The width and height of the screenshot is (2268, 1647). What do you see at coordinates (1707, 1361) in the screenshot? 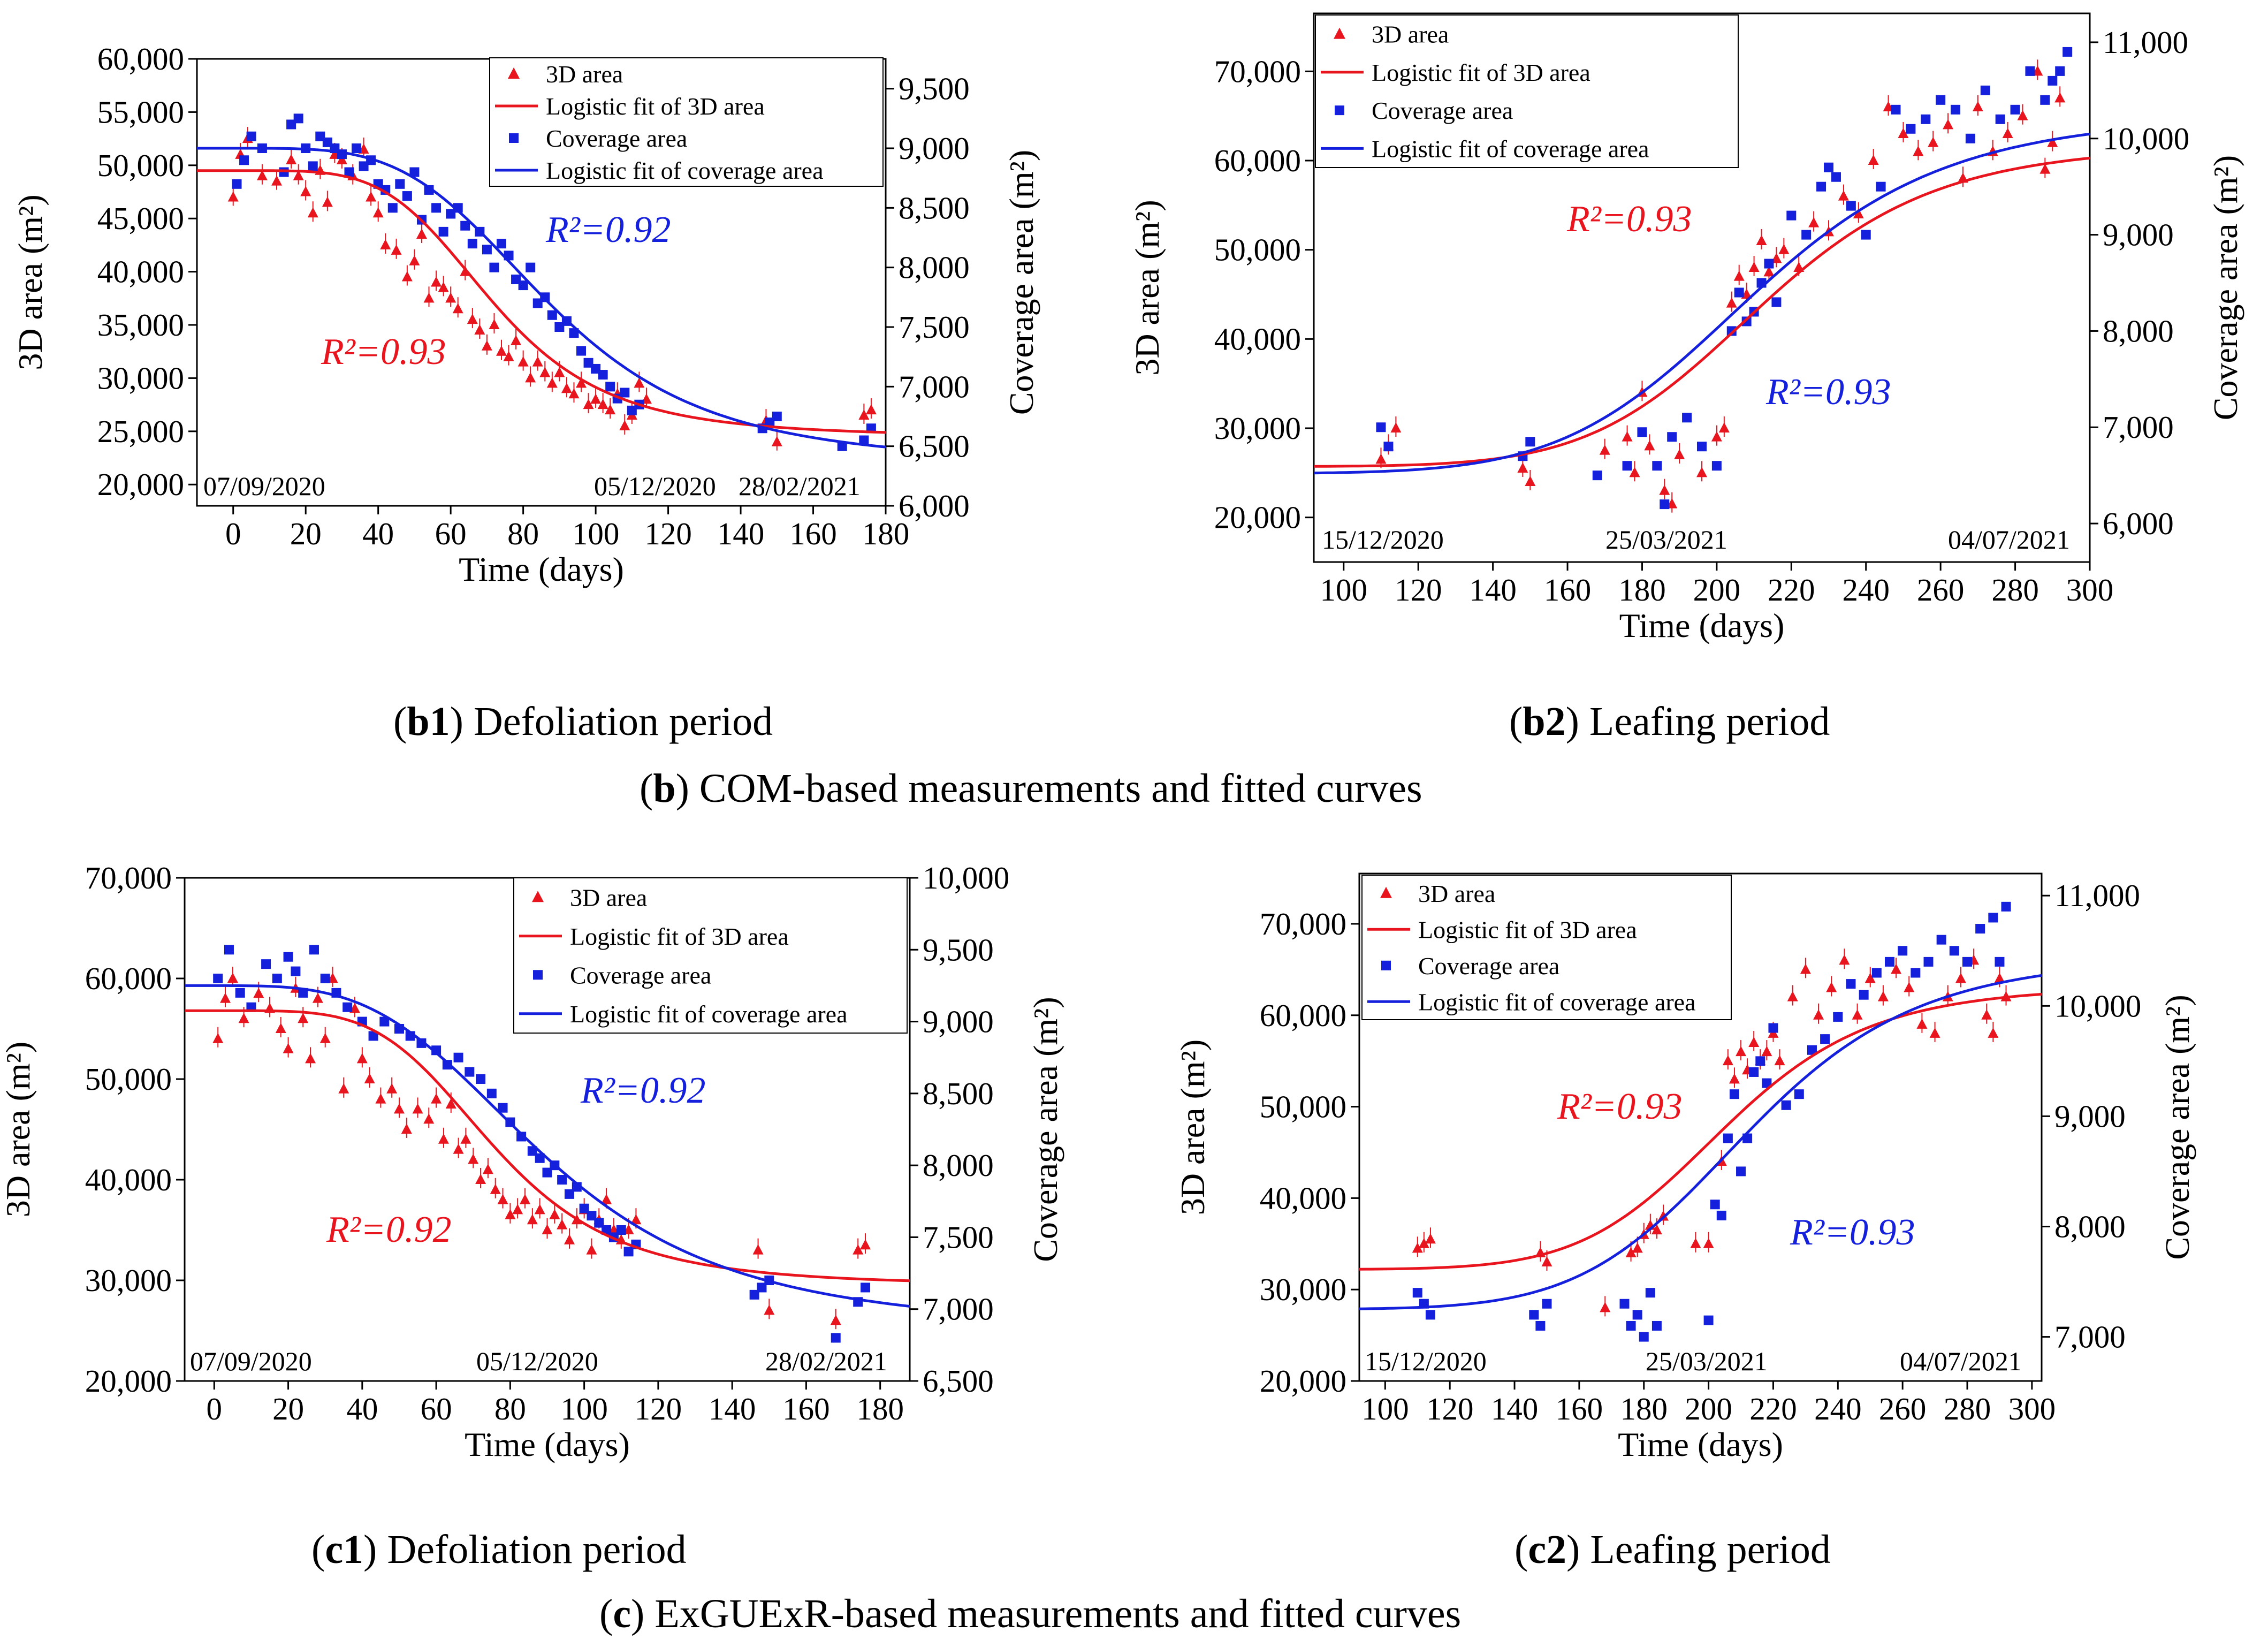
I see `date-annotation: 25/03/2021` at bounding box center [1707, 1361].